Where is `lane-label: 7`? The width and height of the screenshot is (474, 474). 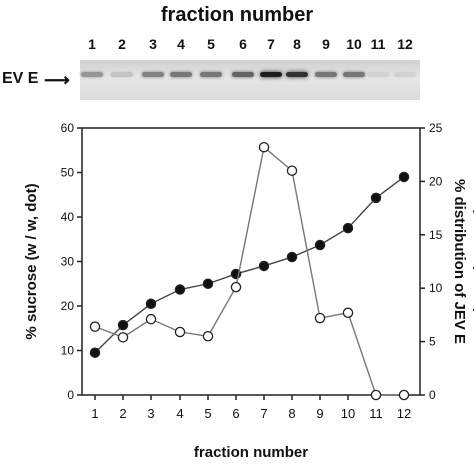
lane-label: 7 is located at coordinates (271, 44).